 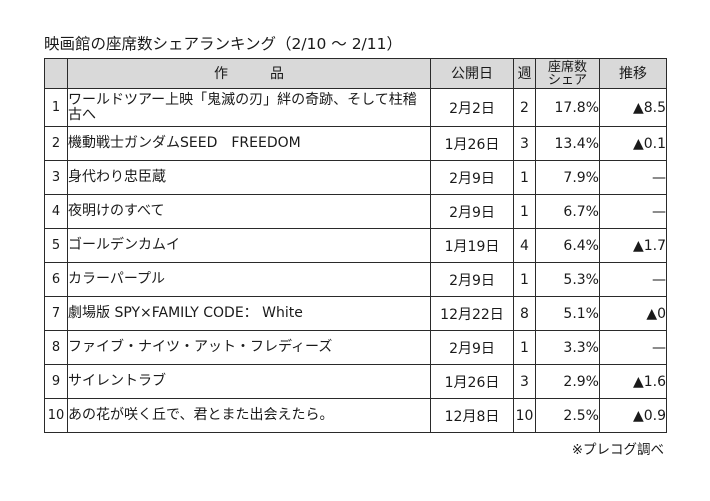 What do you see at coordinates (249, 347) in the screenshot?
I see `title-cell: ファイブ・ナイツ・アット・フレディーズ` at bounding box center [249, 347].